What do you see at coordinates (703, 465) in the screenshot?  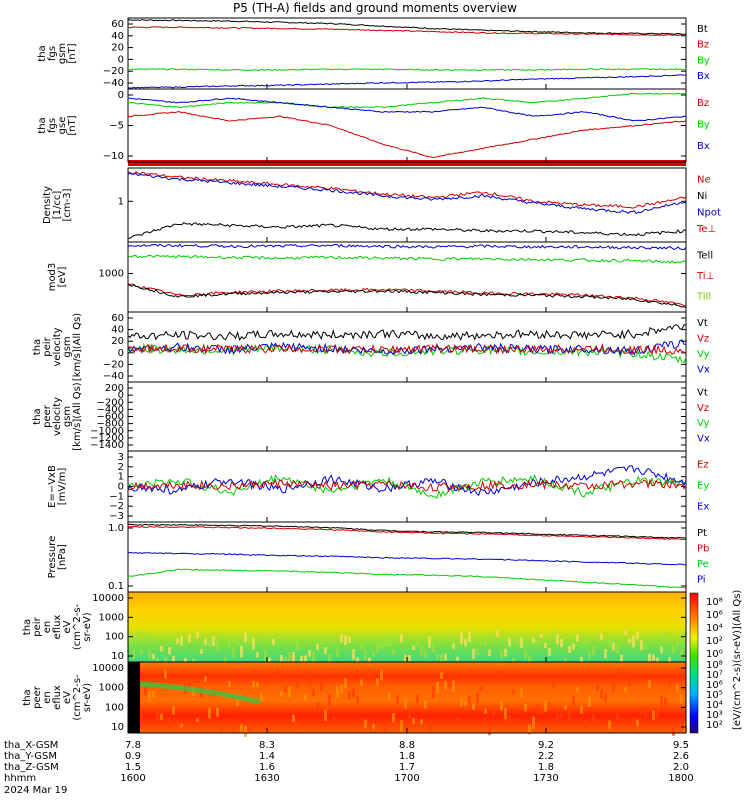 I see `legend-entry: Ez` at bounding box center [703, 465].